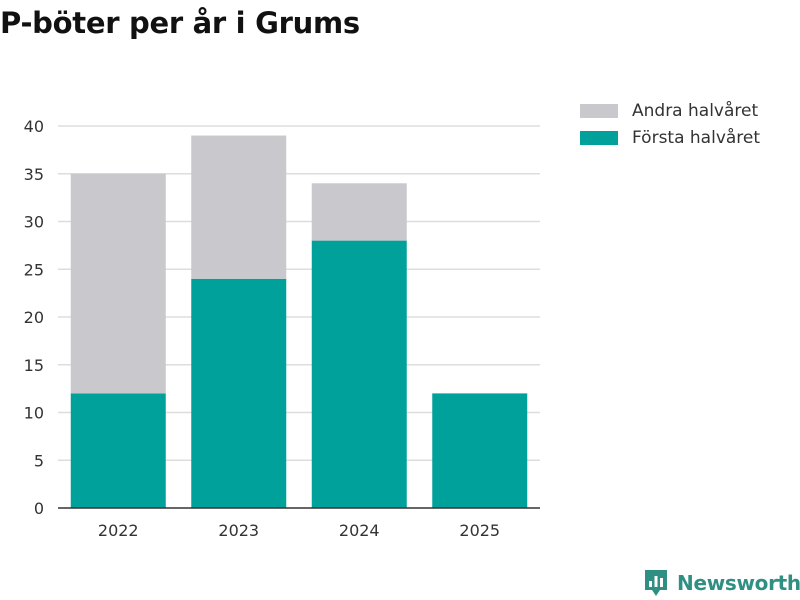  I want to click on legend: Andra halvåret Första halvåret, so click(670, 124).